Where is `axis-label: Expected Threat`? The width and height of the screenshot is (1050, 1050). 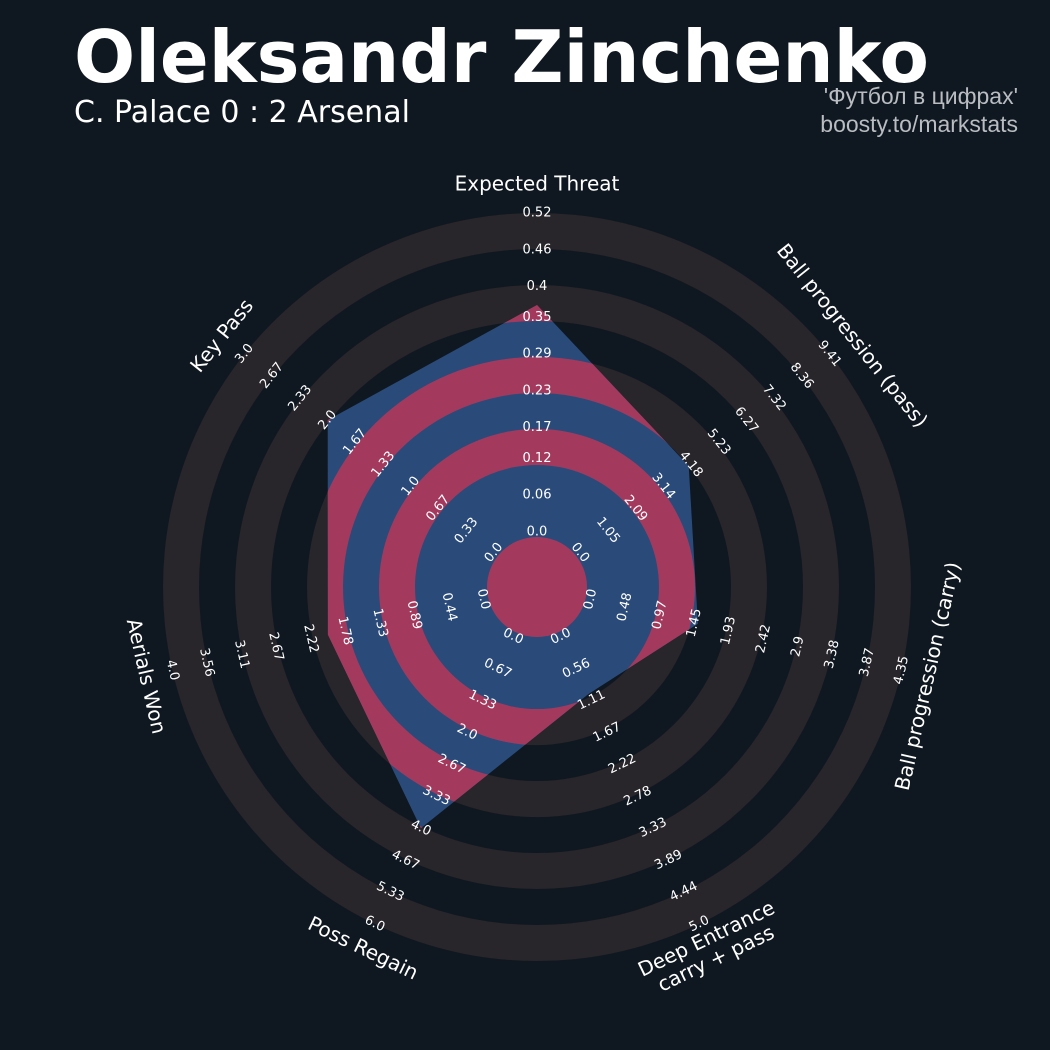
axis-label: Expected Threat is located at coordinates (537, 184).